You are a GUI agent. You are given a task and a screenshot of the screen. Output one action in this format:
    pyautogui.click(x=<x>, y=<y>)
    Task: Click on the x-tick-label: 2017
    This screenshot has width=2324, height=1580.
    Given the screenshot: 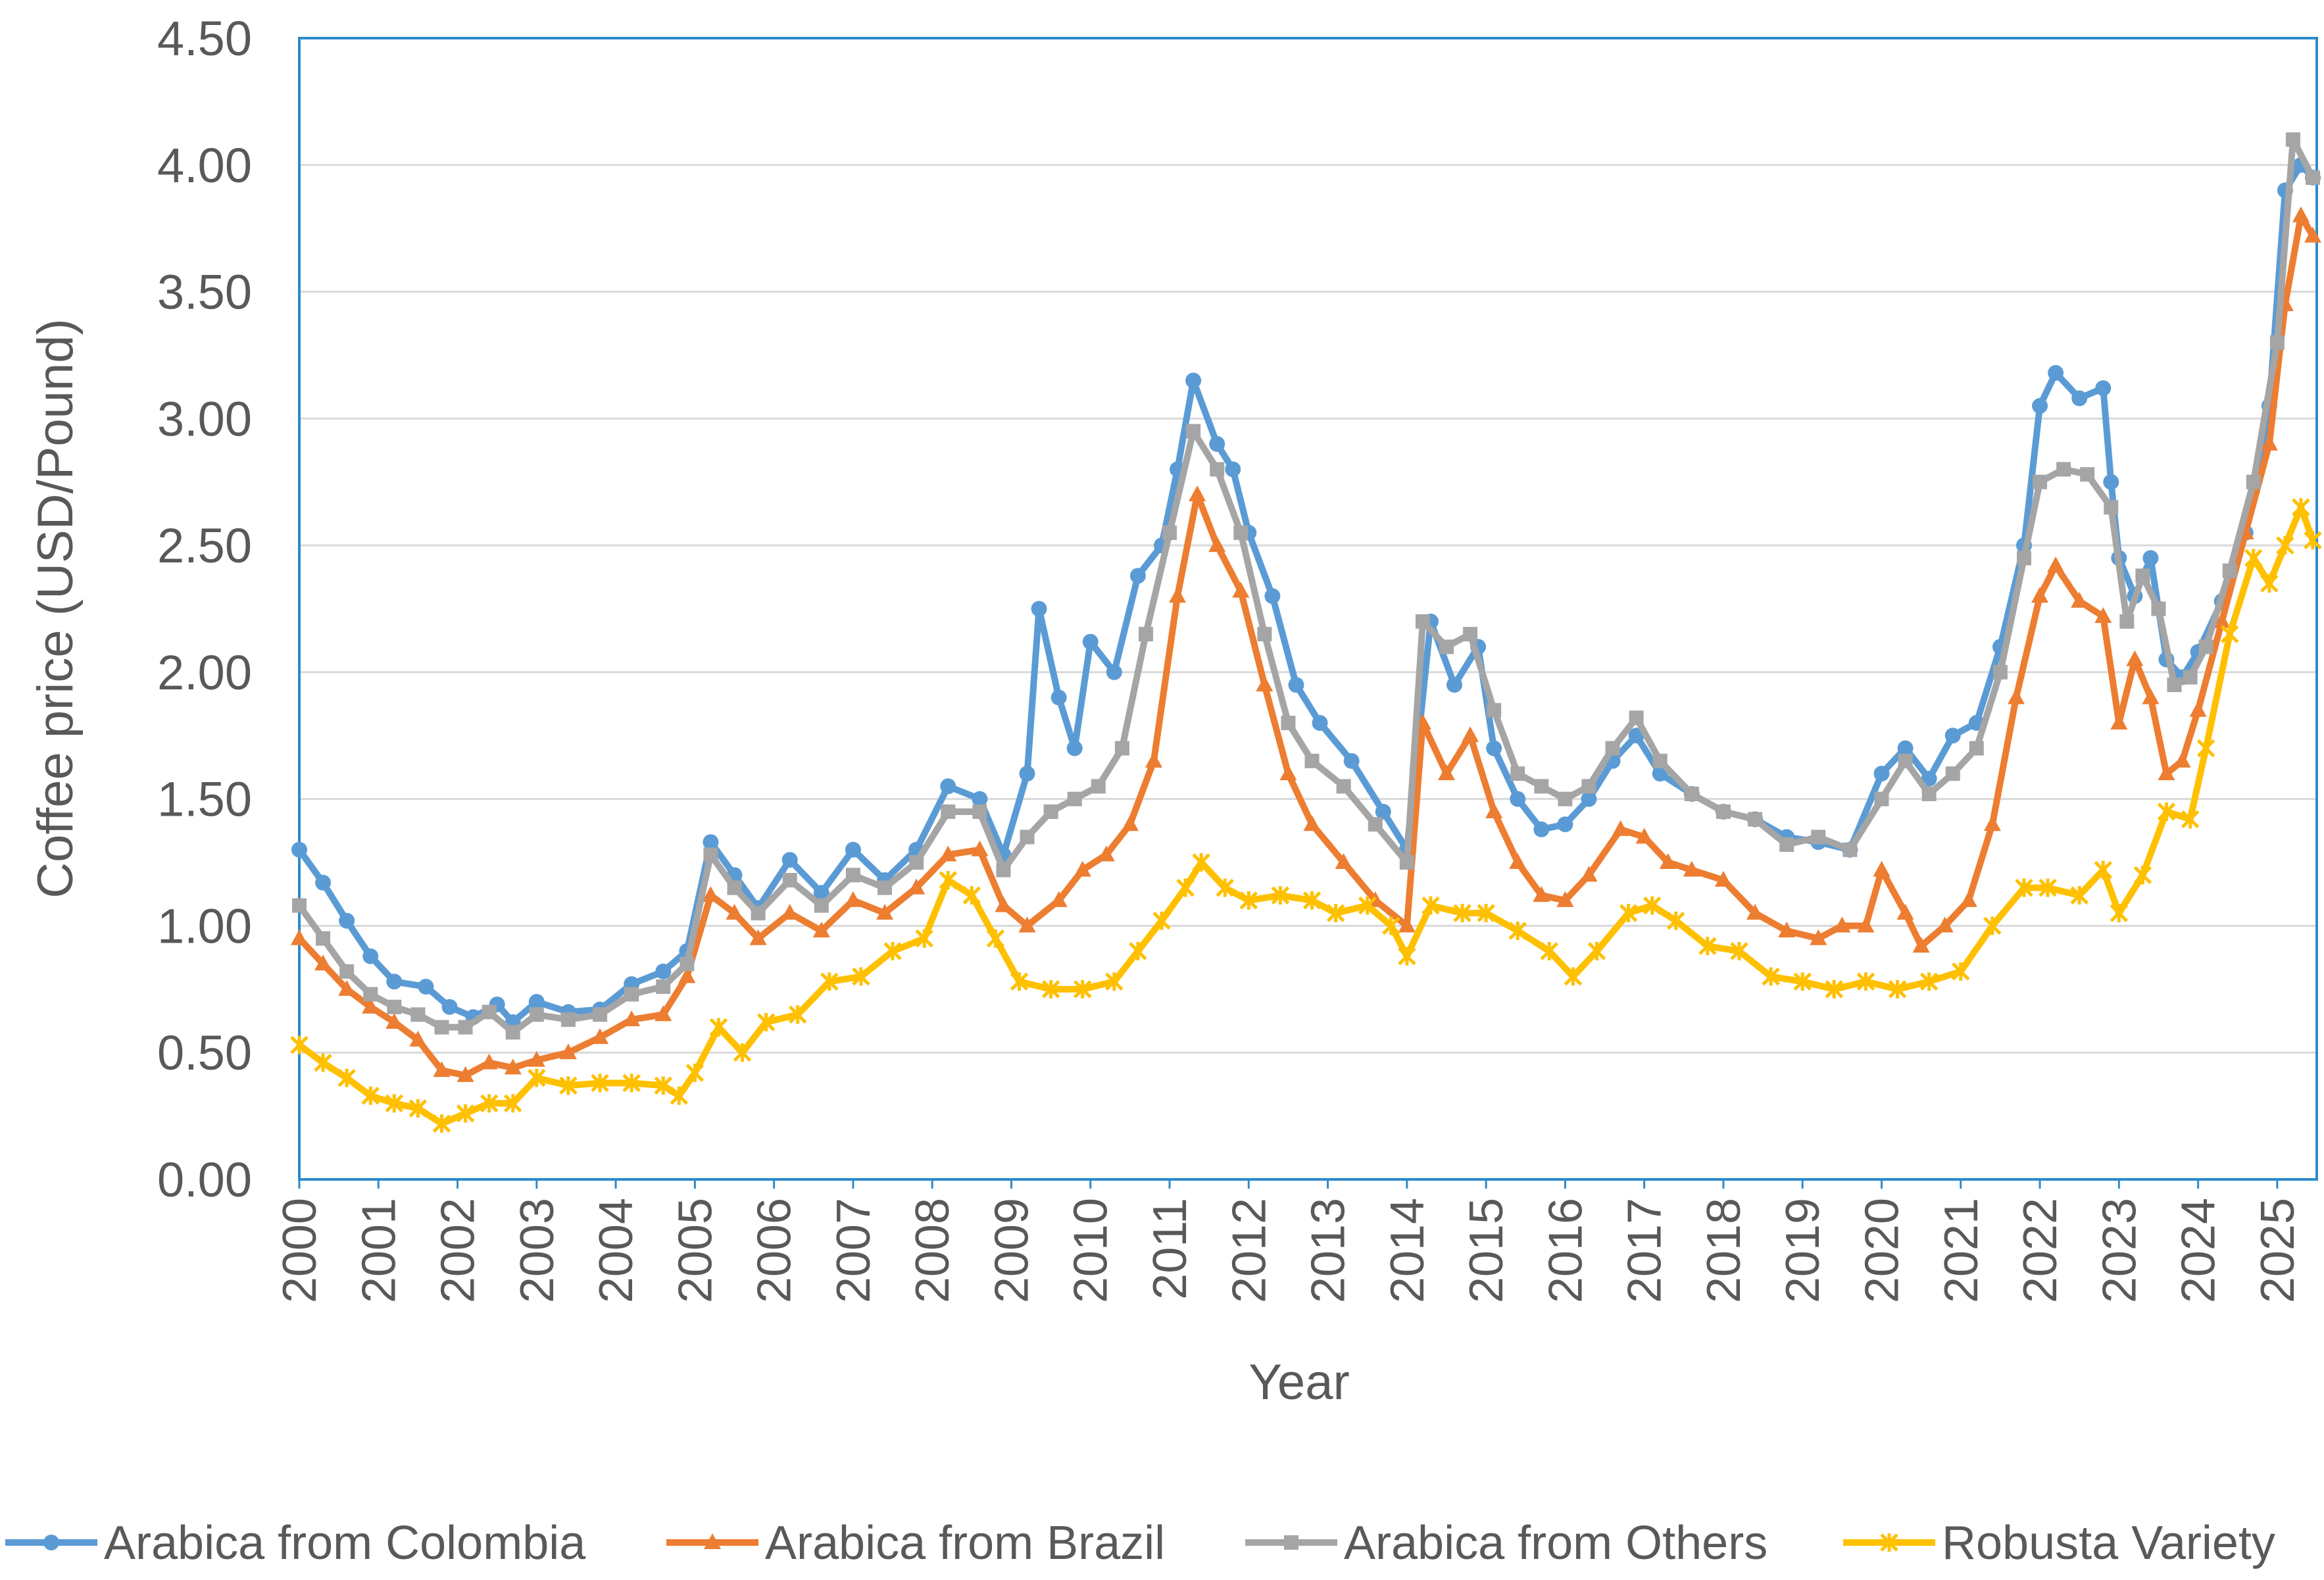 What is the action you would take?
    pyautogui.click(x=1645, y=1250)
    